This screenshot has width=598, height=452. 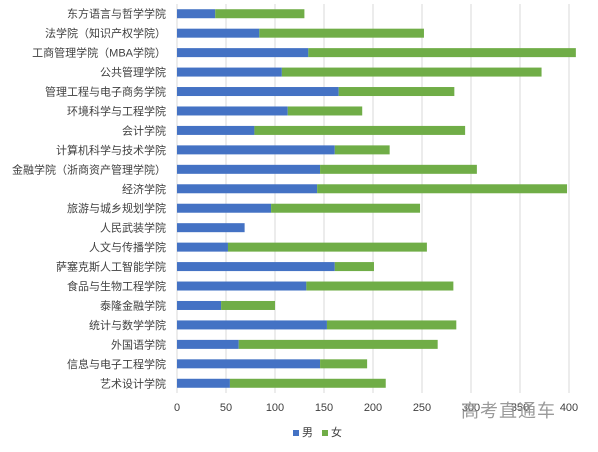 What do you see at coordinates (317, 432) in the screenshot?
I see `legend: 男女` at bounding box center [317, 432].